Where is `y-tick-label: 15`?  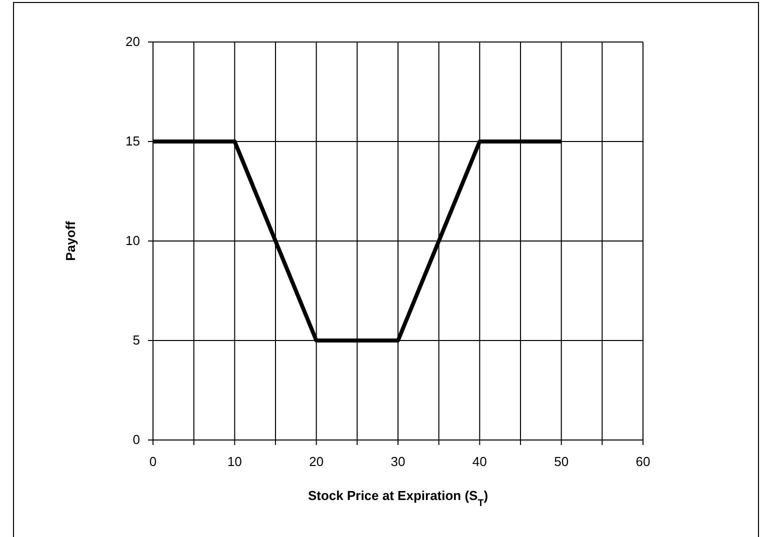
y-tick-label: 15 is located at coordinates (133, 141).